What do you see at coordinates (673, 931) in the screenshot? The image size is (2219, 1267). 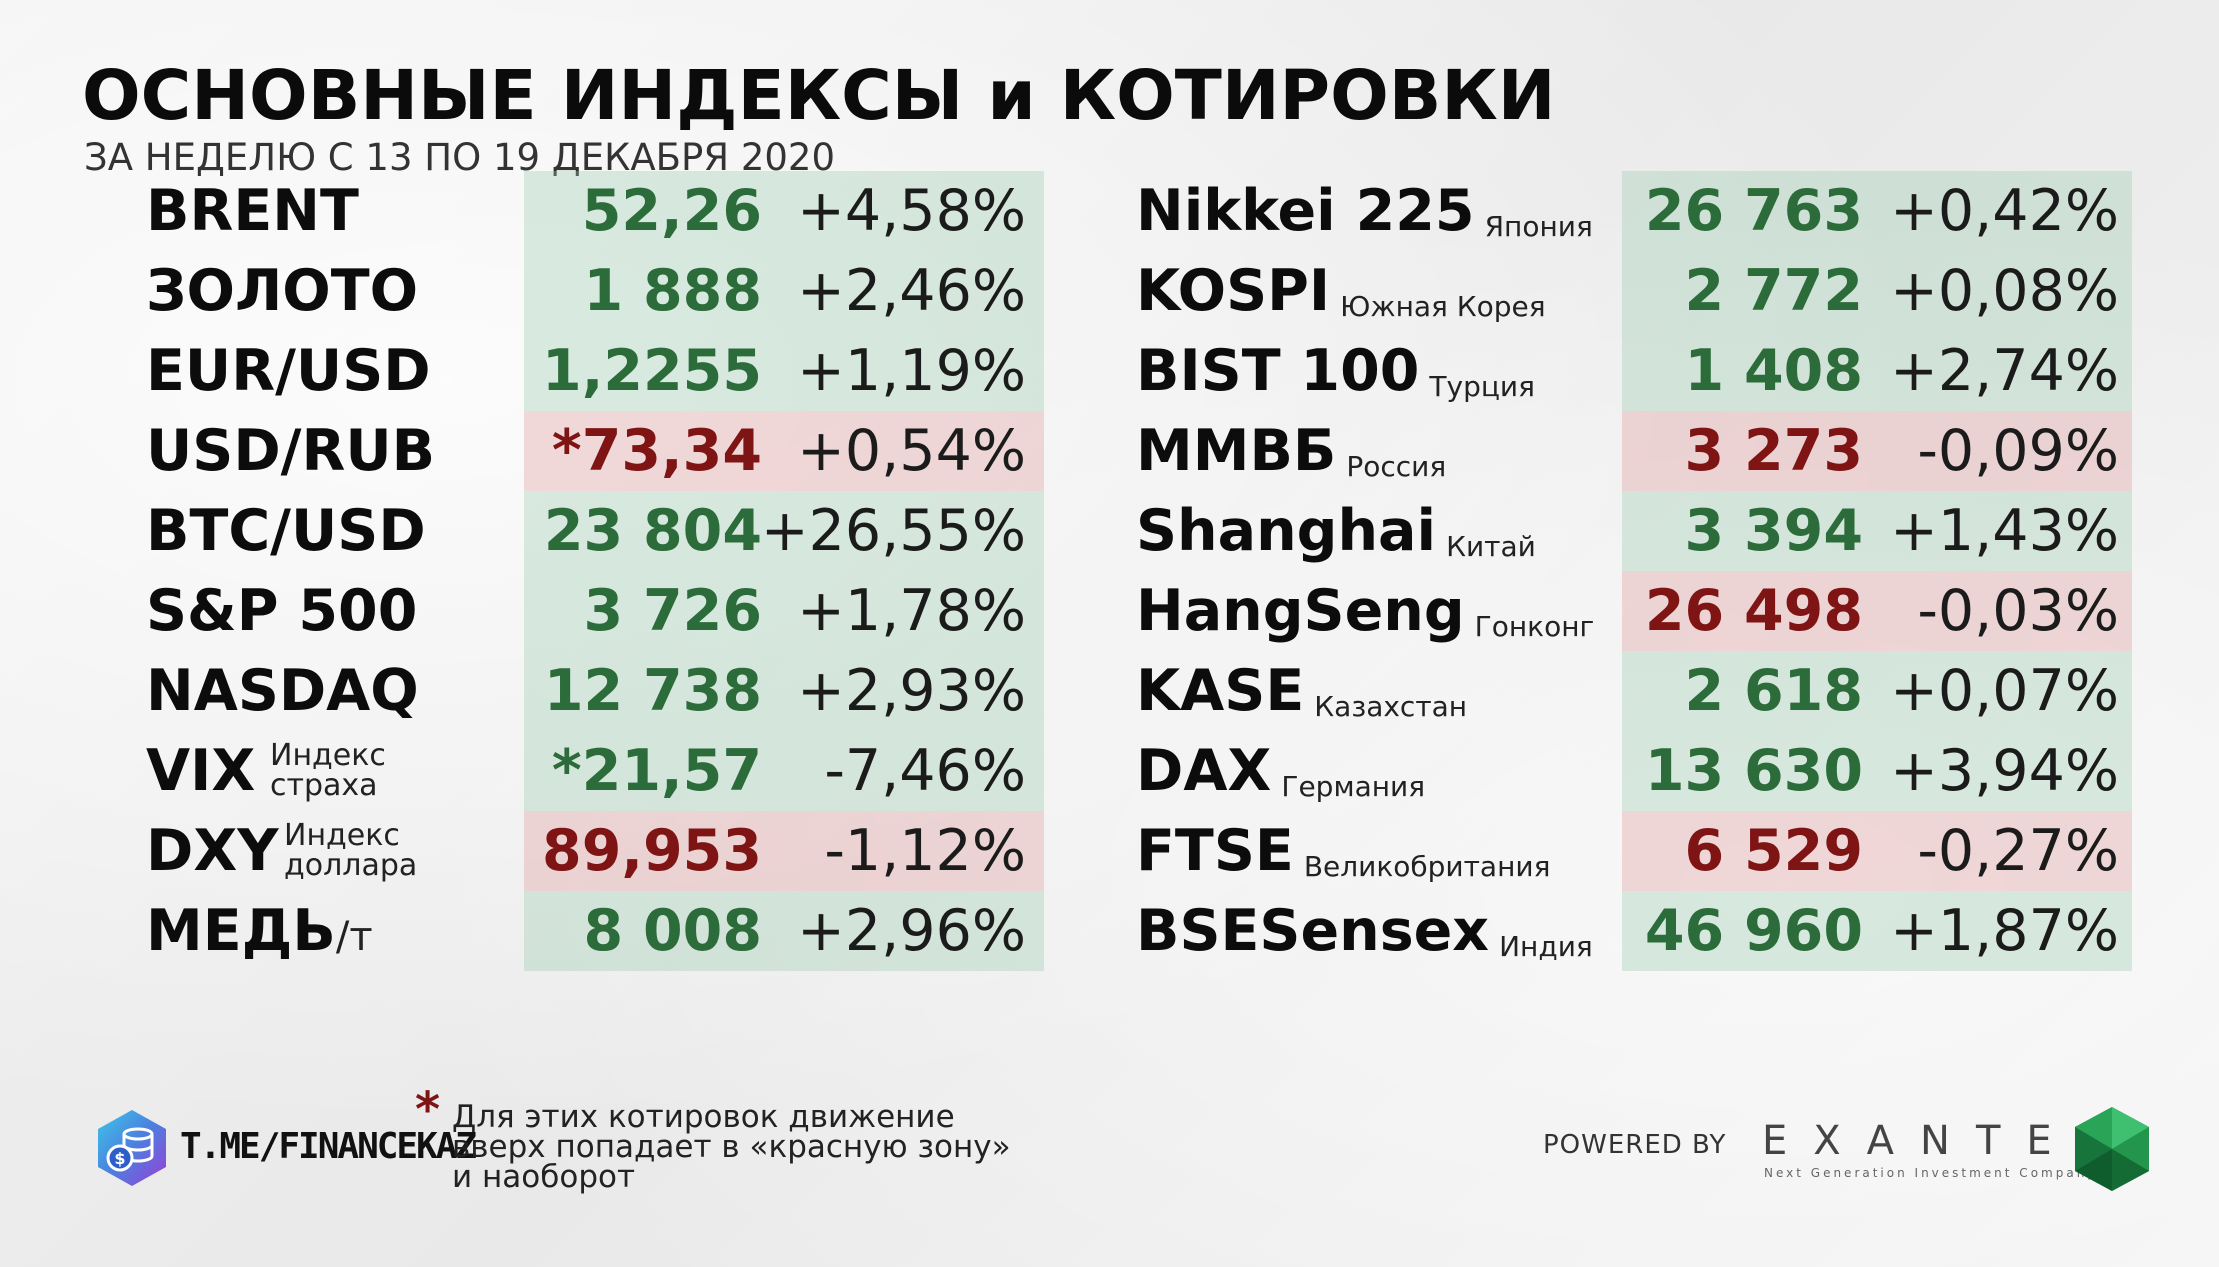 I see `quote-value: 8 008` at bounding box center [673, 931].